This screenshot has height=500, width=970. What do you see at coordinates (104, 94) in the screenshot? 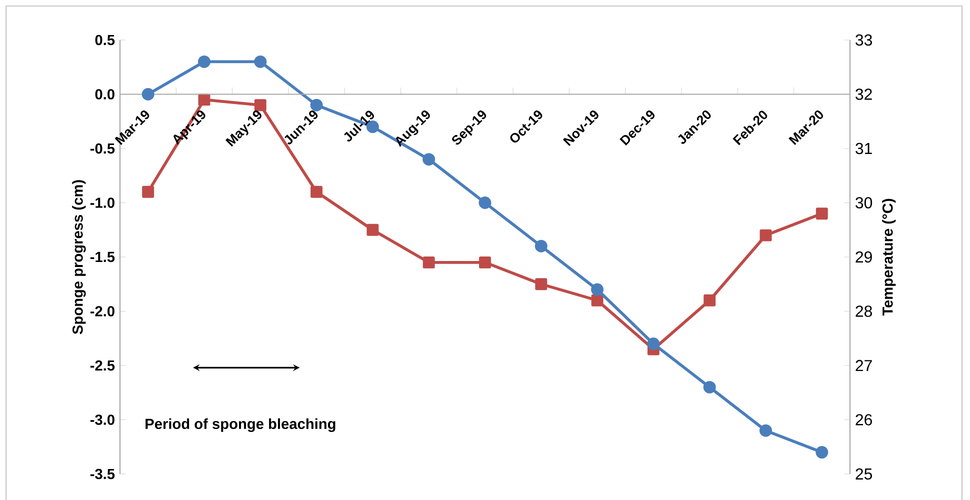
I see `y-tick-label: 0.0` at bounding box center [104, 94].